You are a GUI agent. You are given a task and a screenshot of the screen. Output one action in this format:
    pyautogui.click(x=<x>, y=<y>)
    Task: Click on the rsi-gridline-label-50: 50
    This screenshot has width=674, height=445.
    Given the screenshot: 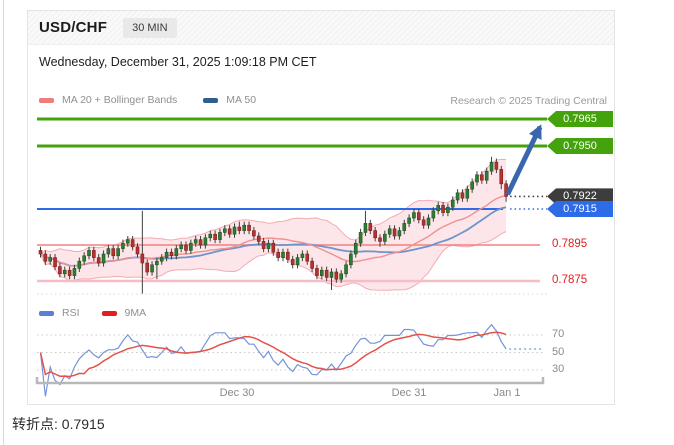 What is the action you would take?
    pyautogui.click(x=558, y=351)
    